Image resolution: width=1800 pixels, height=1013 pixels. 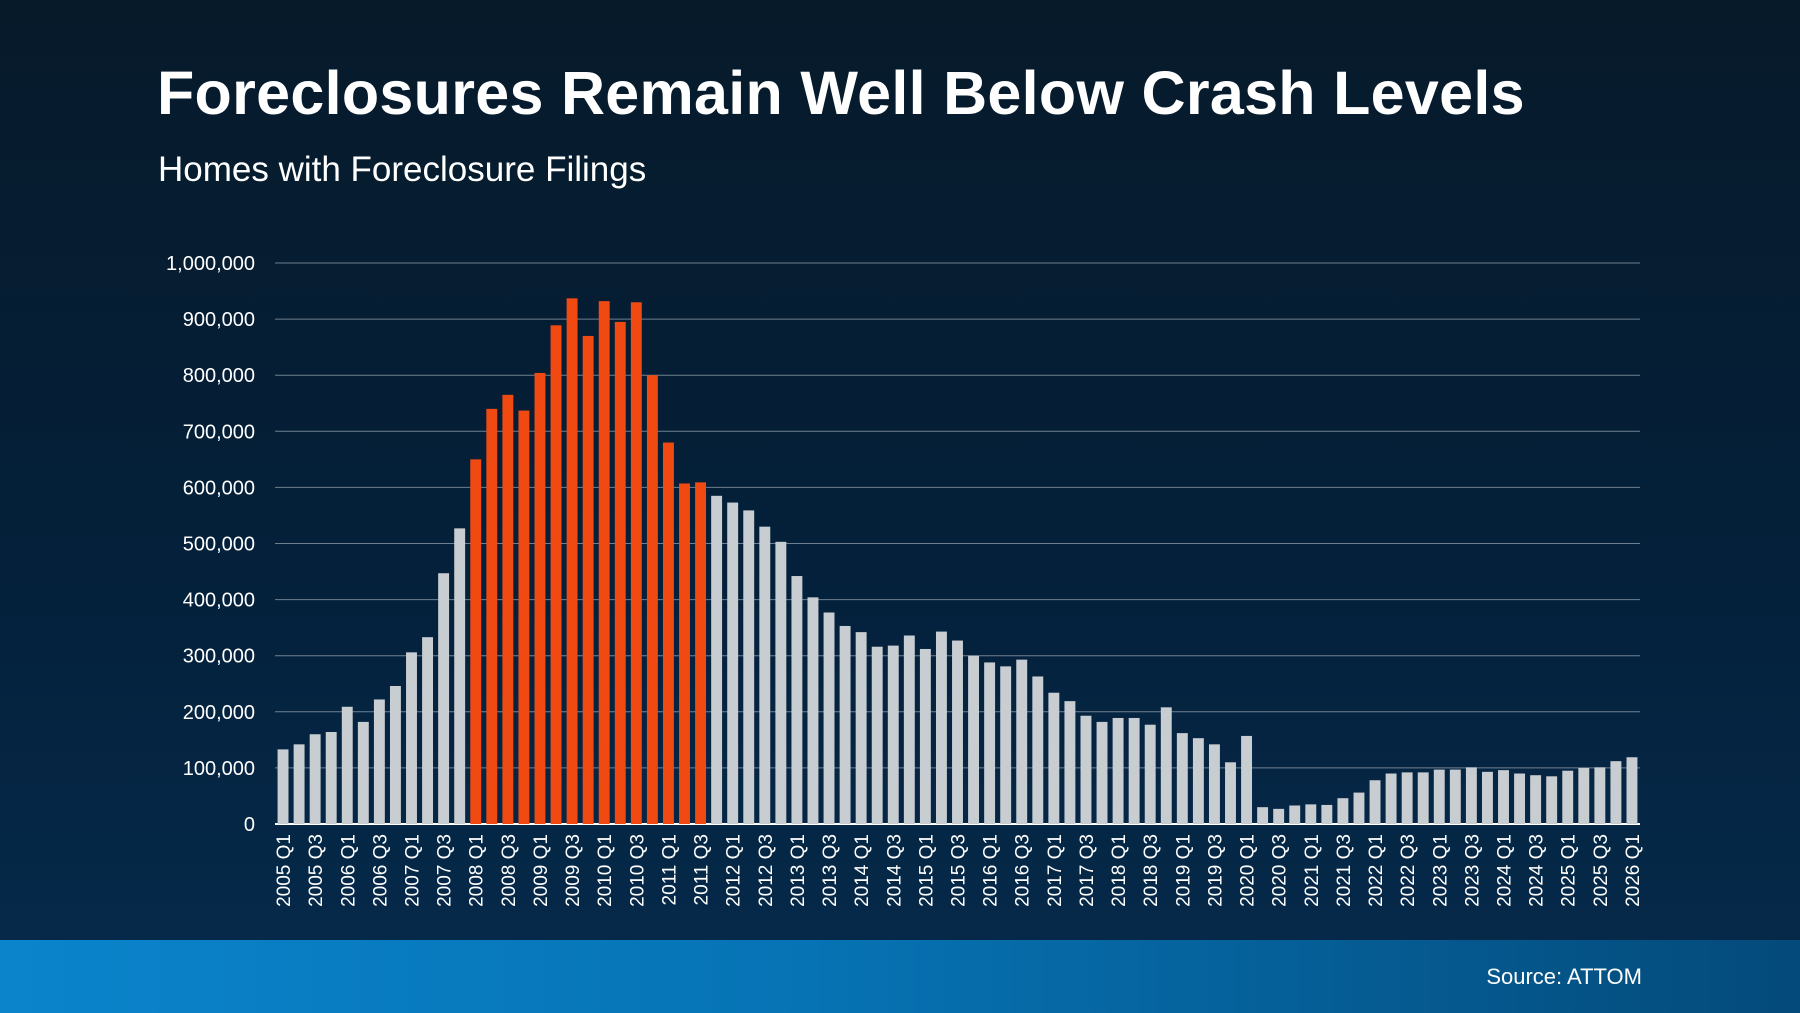 What do you see at coordinates (926, 870) in the screenshot?
I see `x-tick-label: 2015 Q1` at bounding box center [926, 870].